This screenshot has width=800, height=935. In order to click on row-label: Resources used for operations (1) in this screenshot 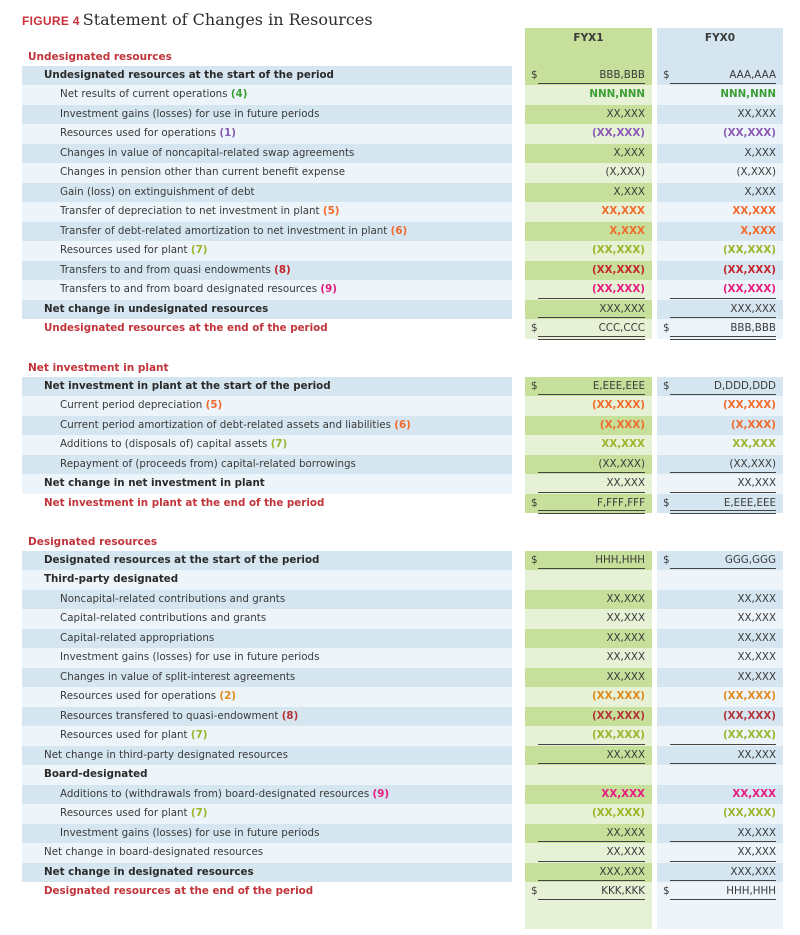, I will do `click(267, 134)`.